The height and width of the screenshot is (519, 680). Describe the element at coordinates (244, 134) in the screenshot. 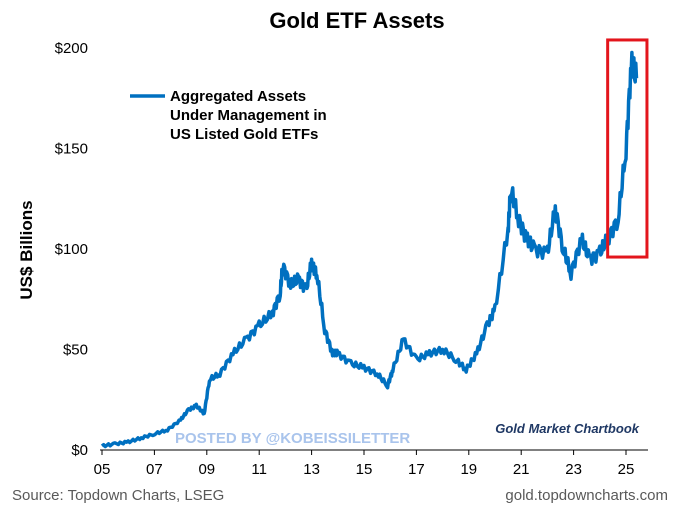

I see `legend-line-3: US Listed Gold ETFs` at that location.